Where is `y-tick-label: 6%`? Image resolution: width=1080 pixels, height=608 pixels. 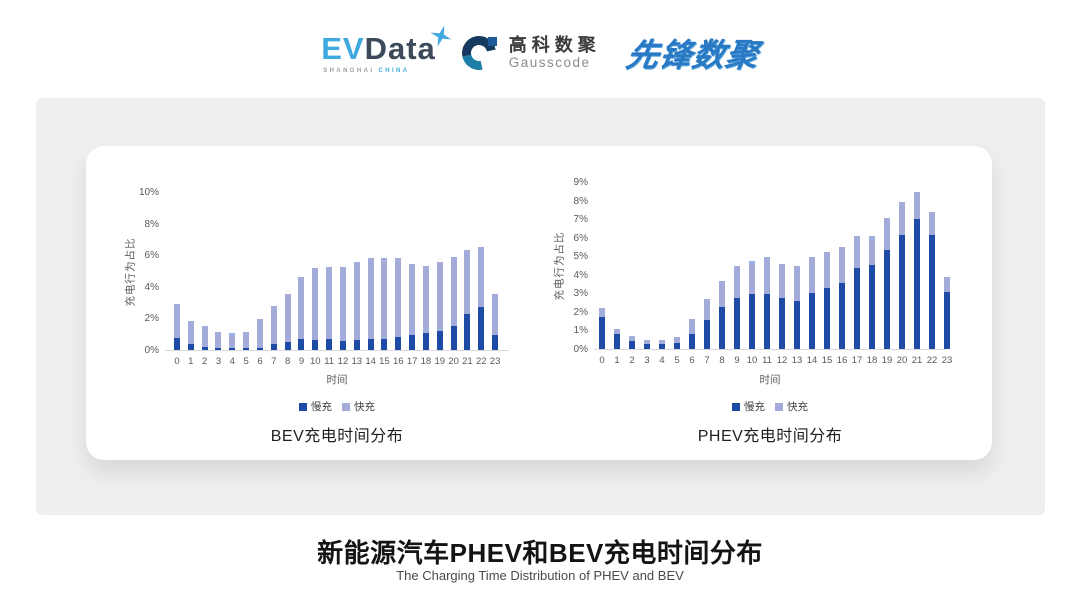 y-tick-label: 6% is located at coordinates (580, 238).